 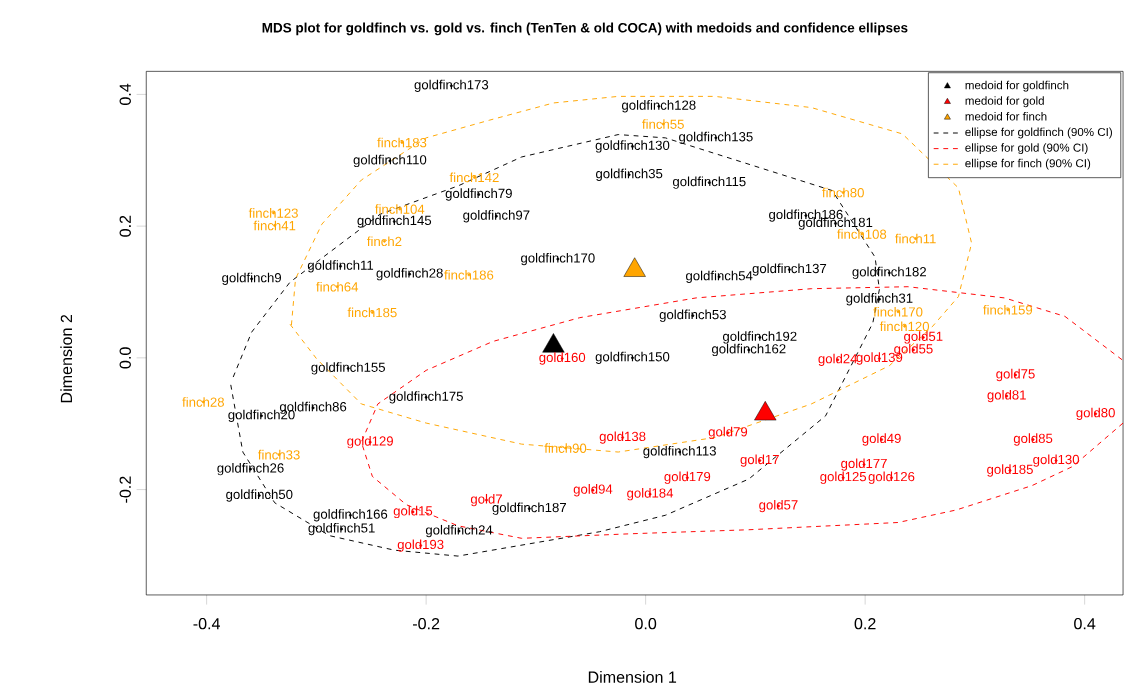 What do you see at coordinates (716, 137) in the screenshot?
I see `data-label: goldfinch135` at bounding box center [716, 137].